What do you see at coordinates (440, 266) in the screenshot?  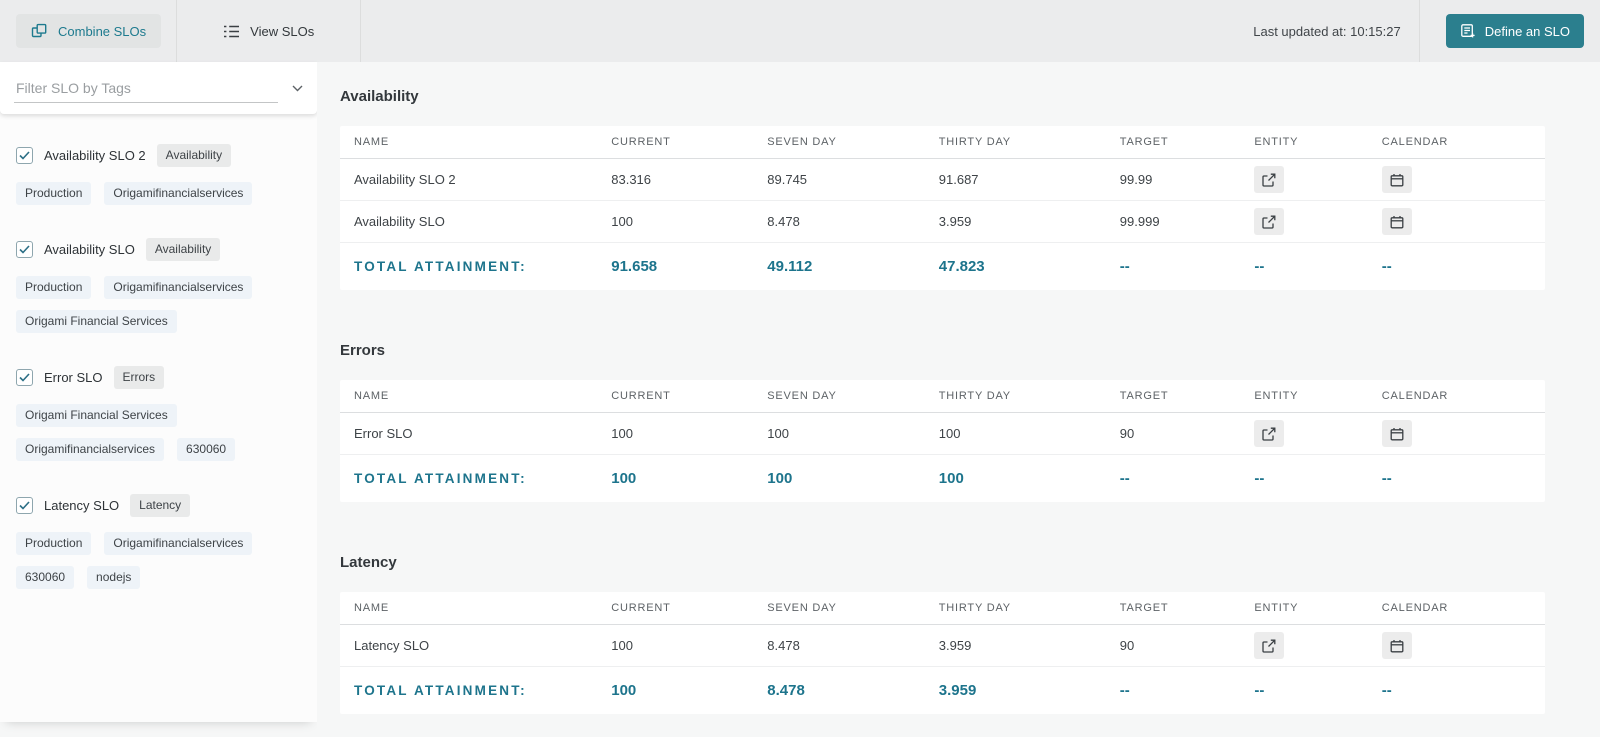 I see `total-attainment-label: TOTAL ATTAINMENT:` at bounding box center [440, 266].